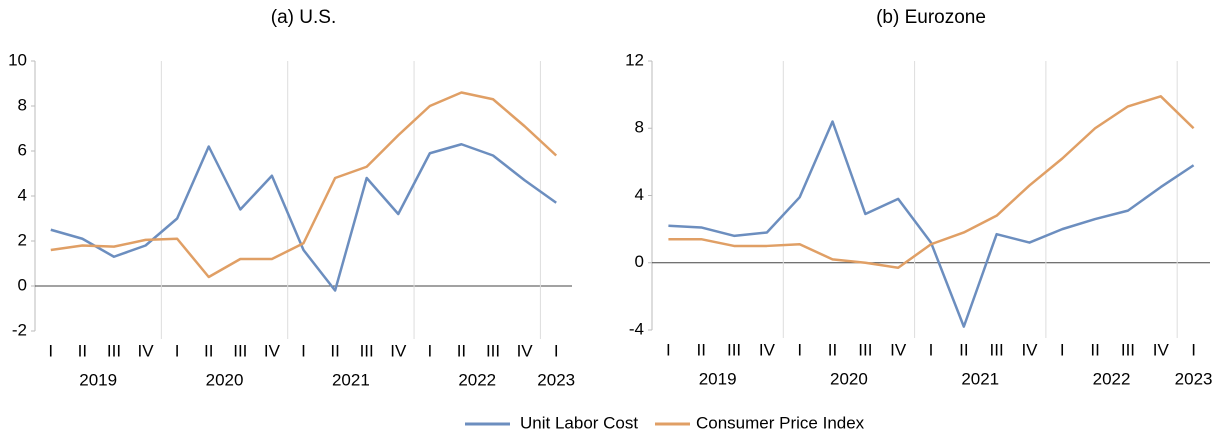 This screenshot has width=1222, height=443. Describe the element at coordinates (636, 328) in the screenshot. I see `y-tick-label: -4` at that location.